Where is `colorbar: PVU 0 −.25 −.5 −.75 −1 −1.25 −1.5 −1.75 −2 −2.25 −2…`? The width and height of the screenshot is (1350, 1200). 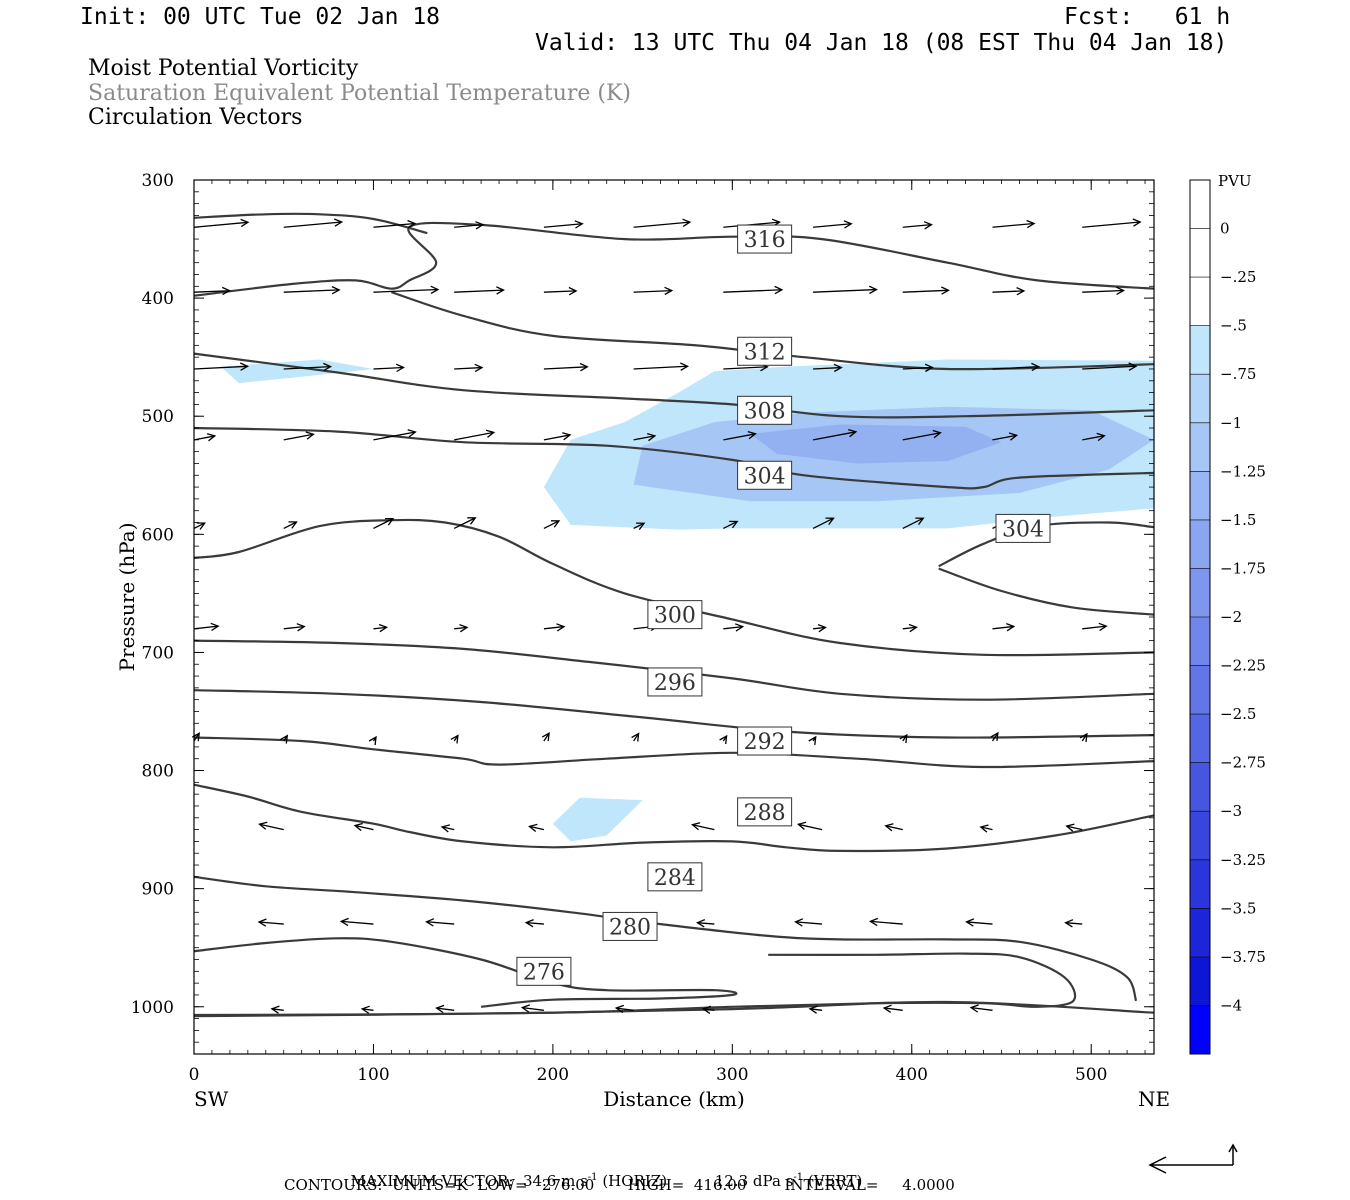
colorbar: PVU 0 −.25 −.5 −.75 −1 −1.25 −1.5 −1.75 −2 −2.25 −2… is located at coordinates (1227, 613).